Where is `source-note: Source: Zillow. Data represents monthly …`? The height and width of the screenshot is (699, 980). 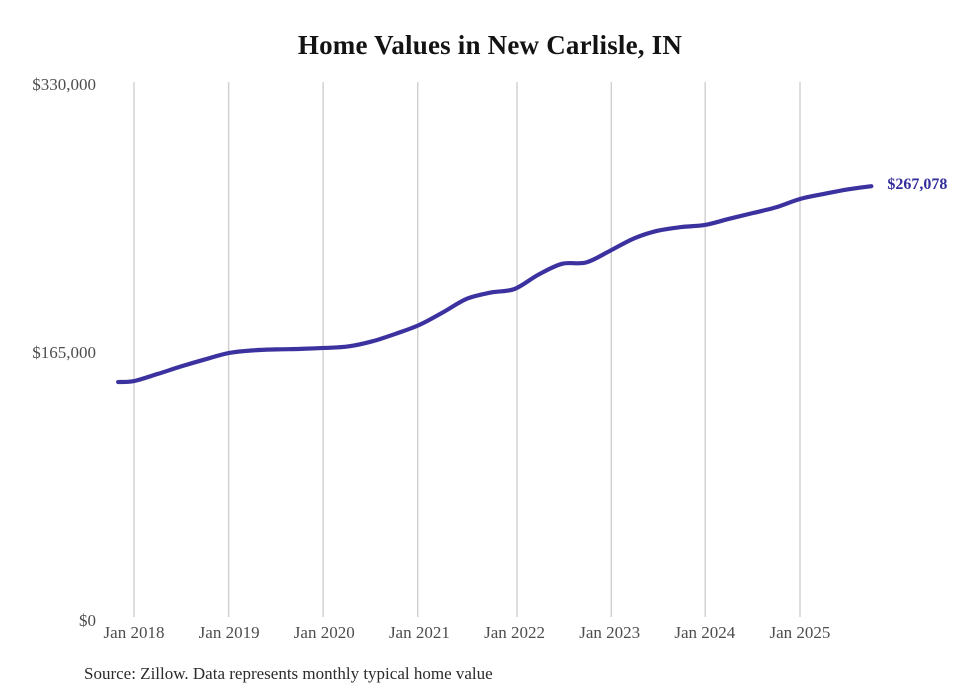
source-note: Source: Zillow. Data represents monthly … is located at coordinates (288, 673).